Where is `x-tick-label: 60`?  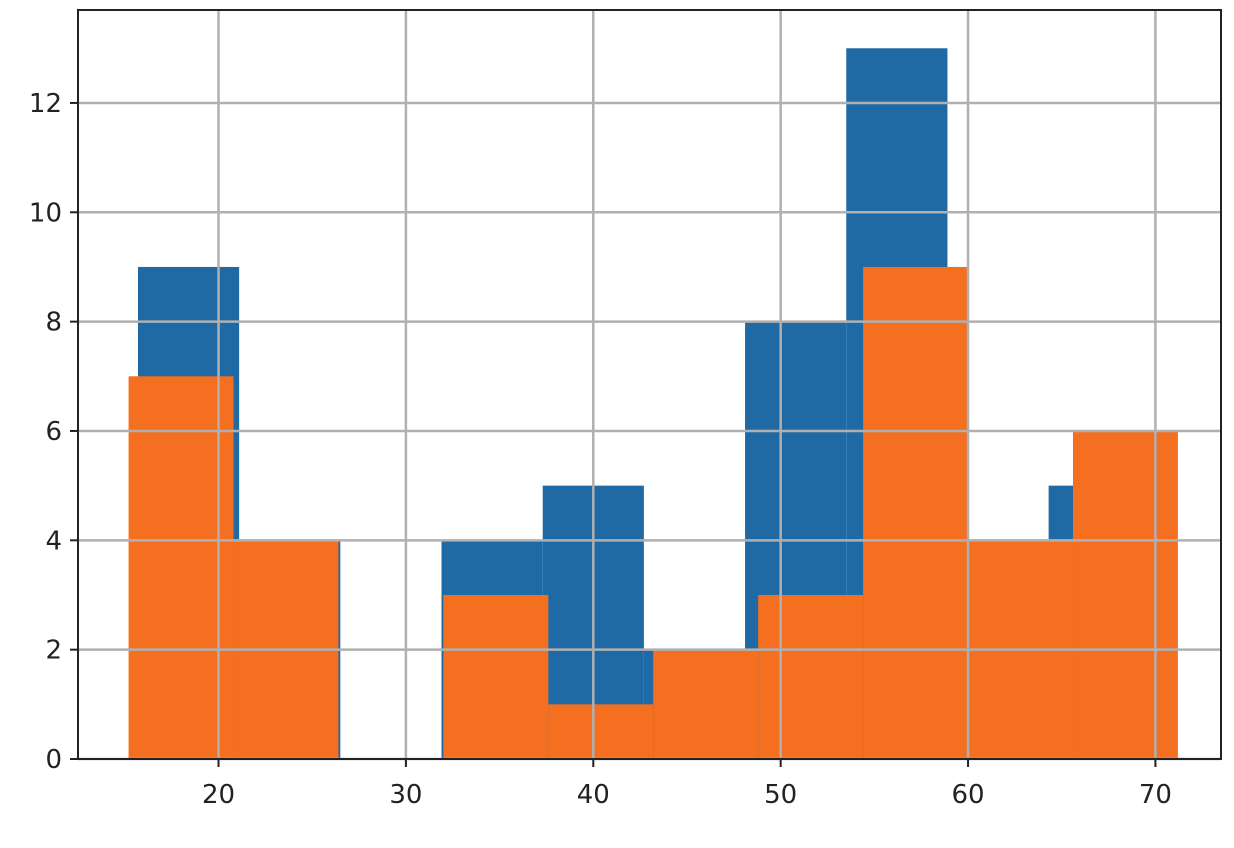 x-tick-label: 60 is located at coordinates (967, 795).